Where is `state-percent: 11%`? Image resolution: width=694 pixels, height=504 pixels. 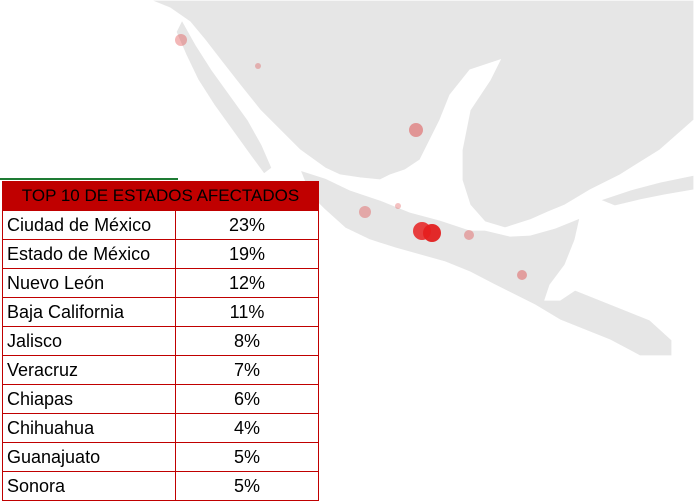 state-percent: 11% is located at coordinates (247, 312).